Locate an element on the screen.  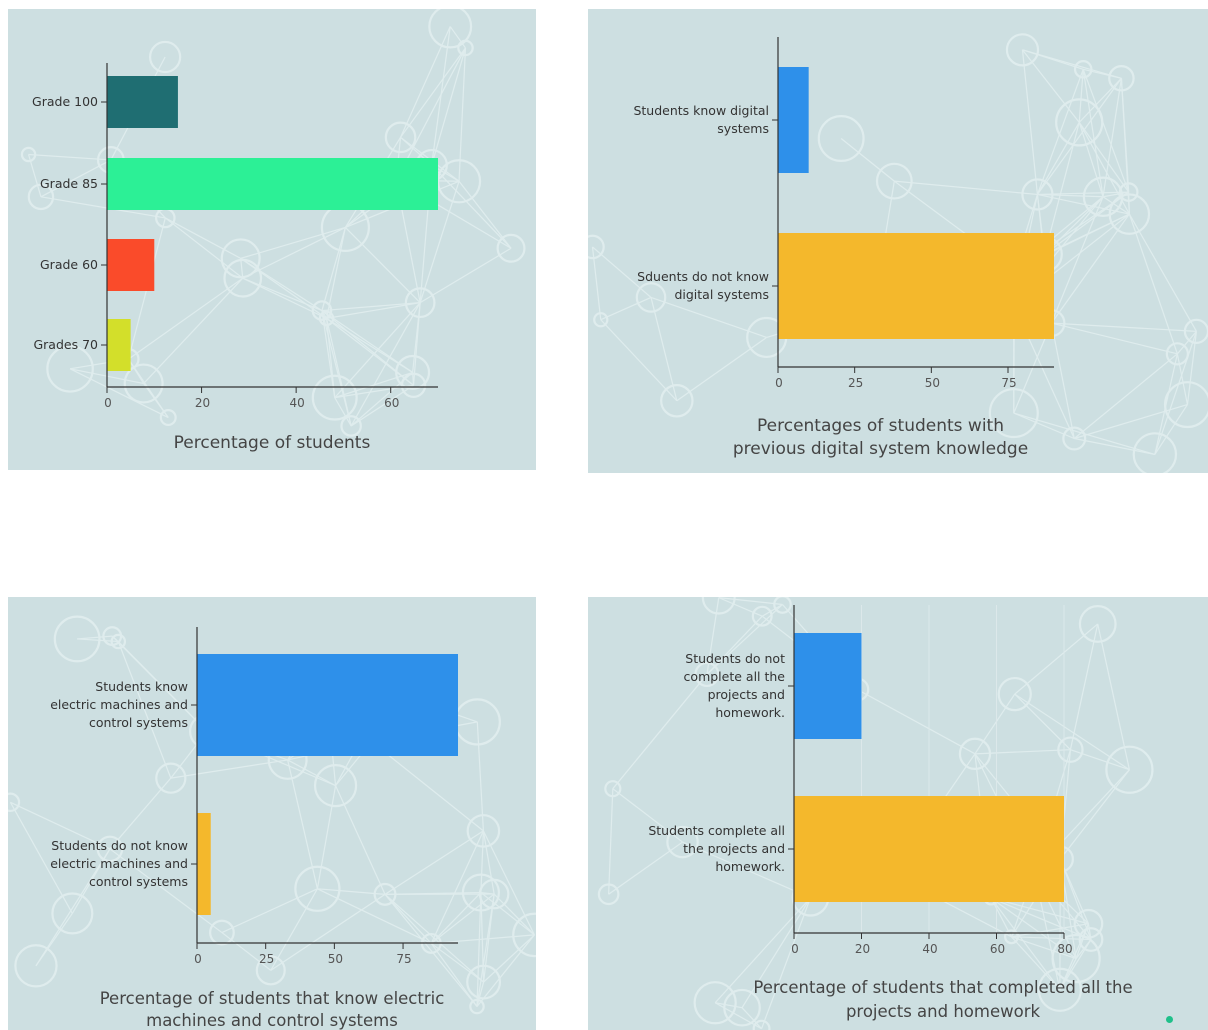
category-label: Grade 100 is located at coordinates (65, 101).